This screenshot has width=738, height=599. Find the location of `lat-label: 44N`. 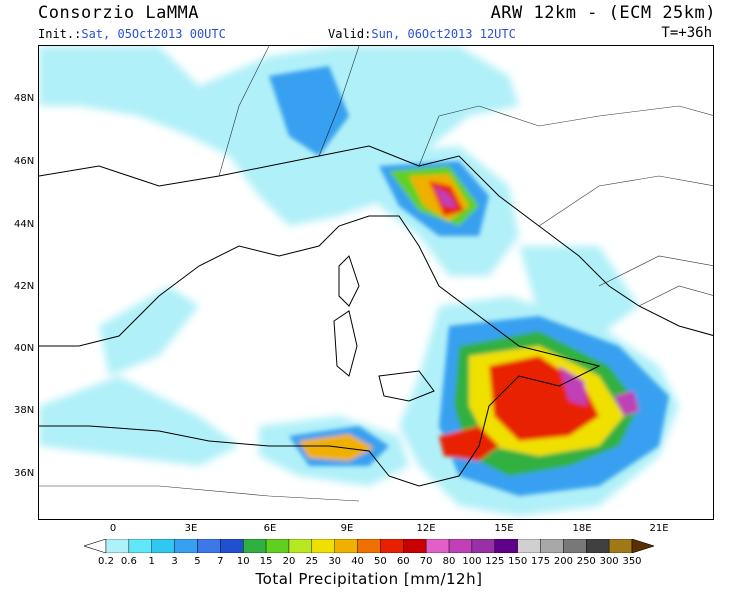

lat-label: 44N is located at coordinates (24, 224).